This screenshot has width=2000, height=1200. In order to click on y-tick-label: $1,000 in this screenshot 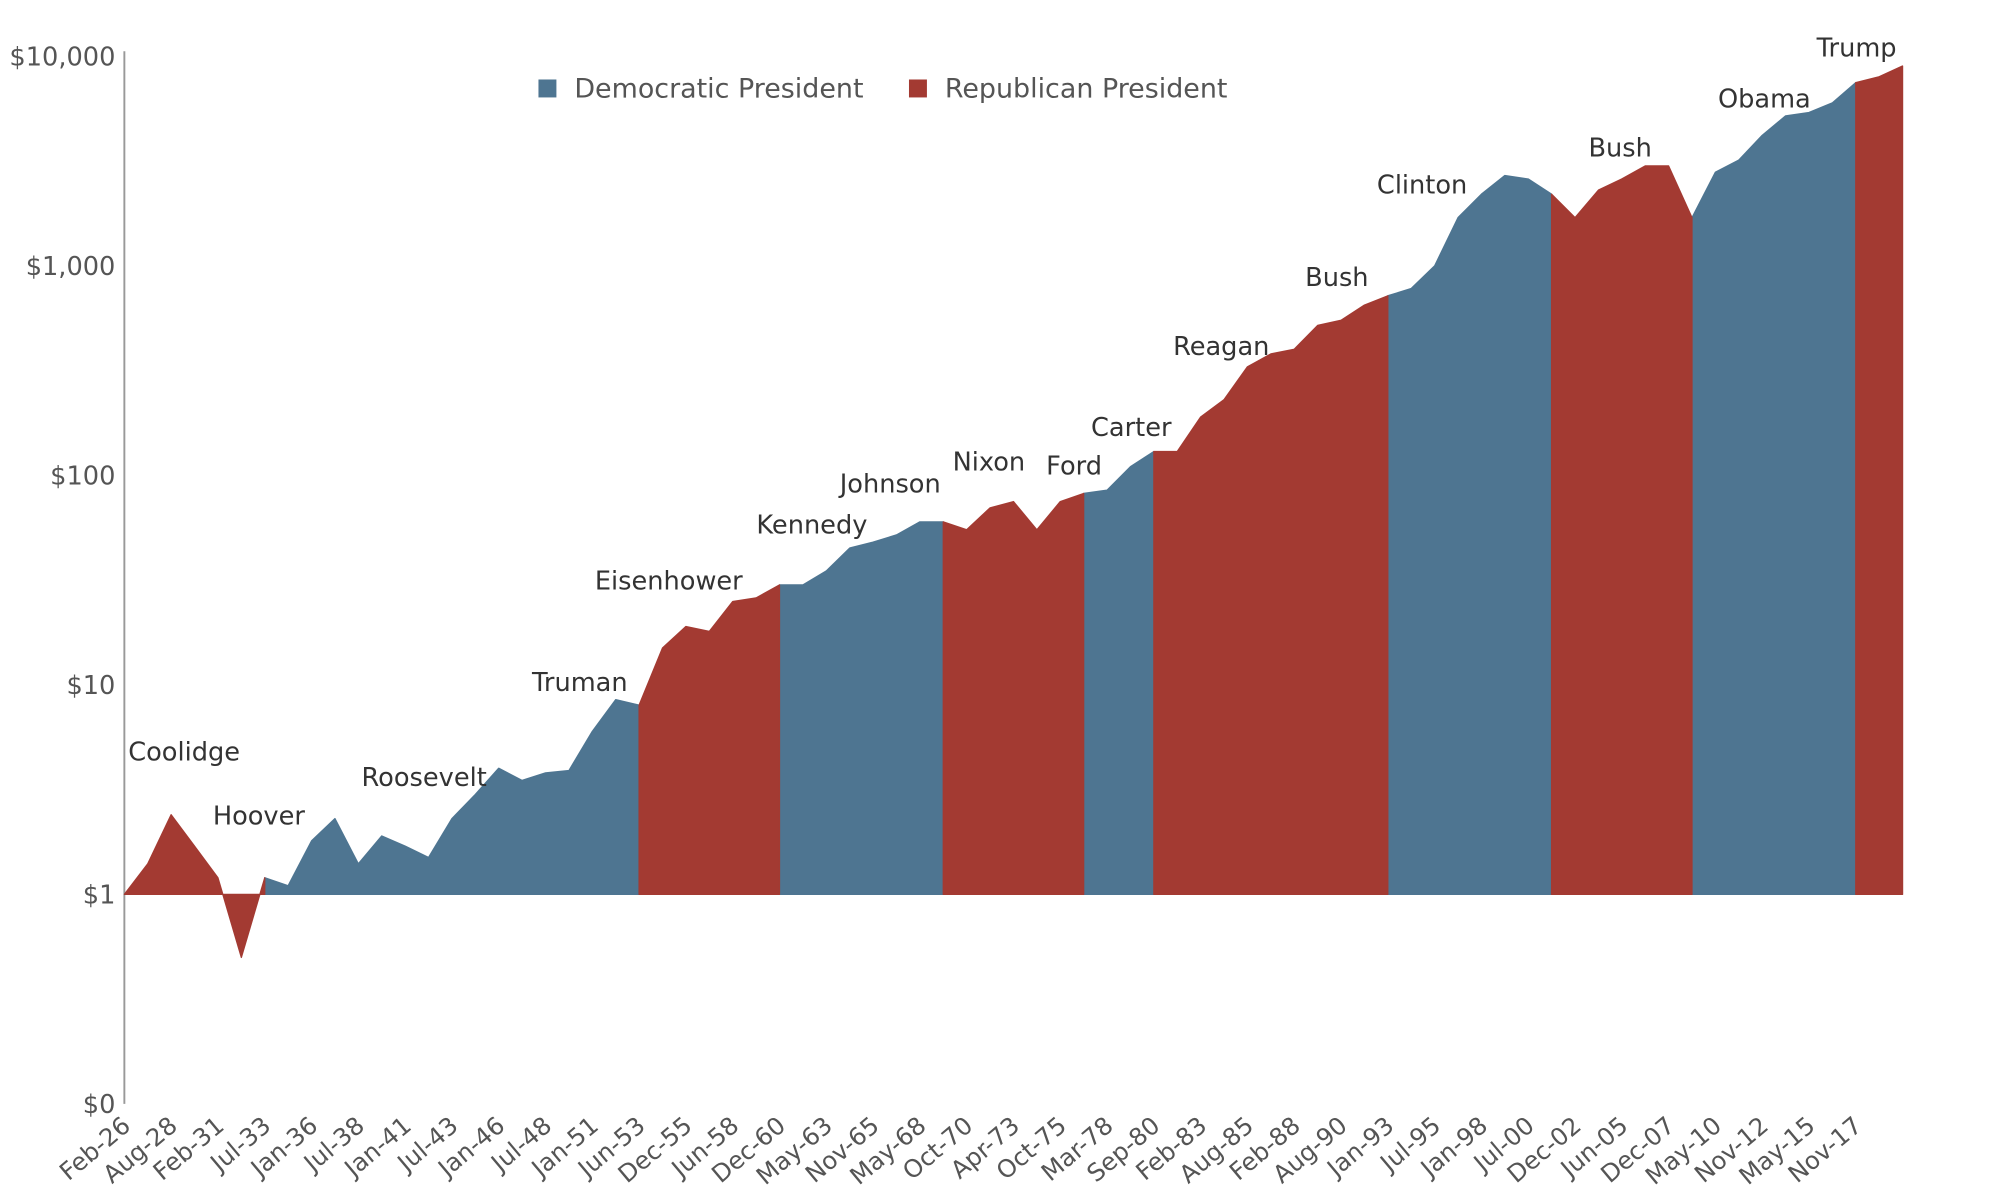, I will do `click(71, 267)`.